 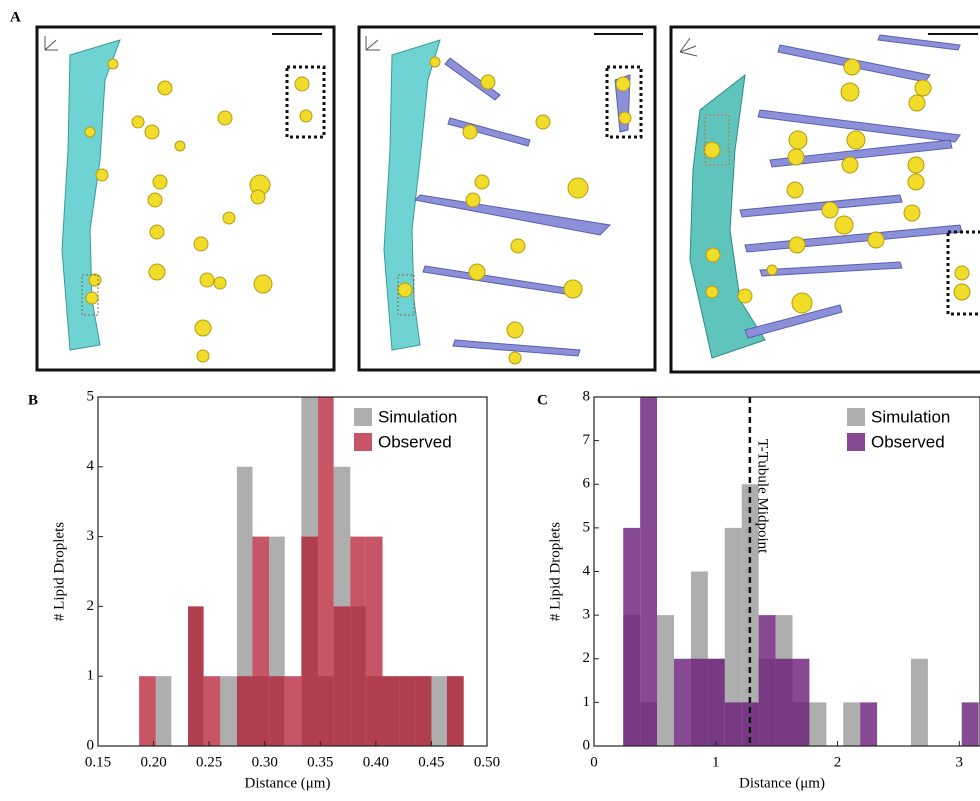 I want to click on reference-label: T-Tubule Midpoint, so click(x=762, y=496).